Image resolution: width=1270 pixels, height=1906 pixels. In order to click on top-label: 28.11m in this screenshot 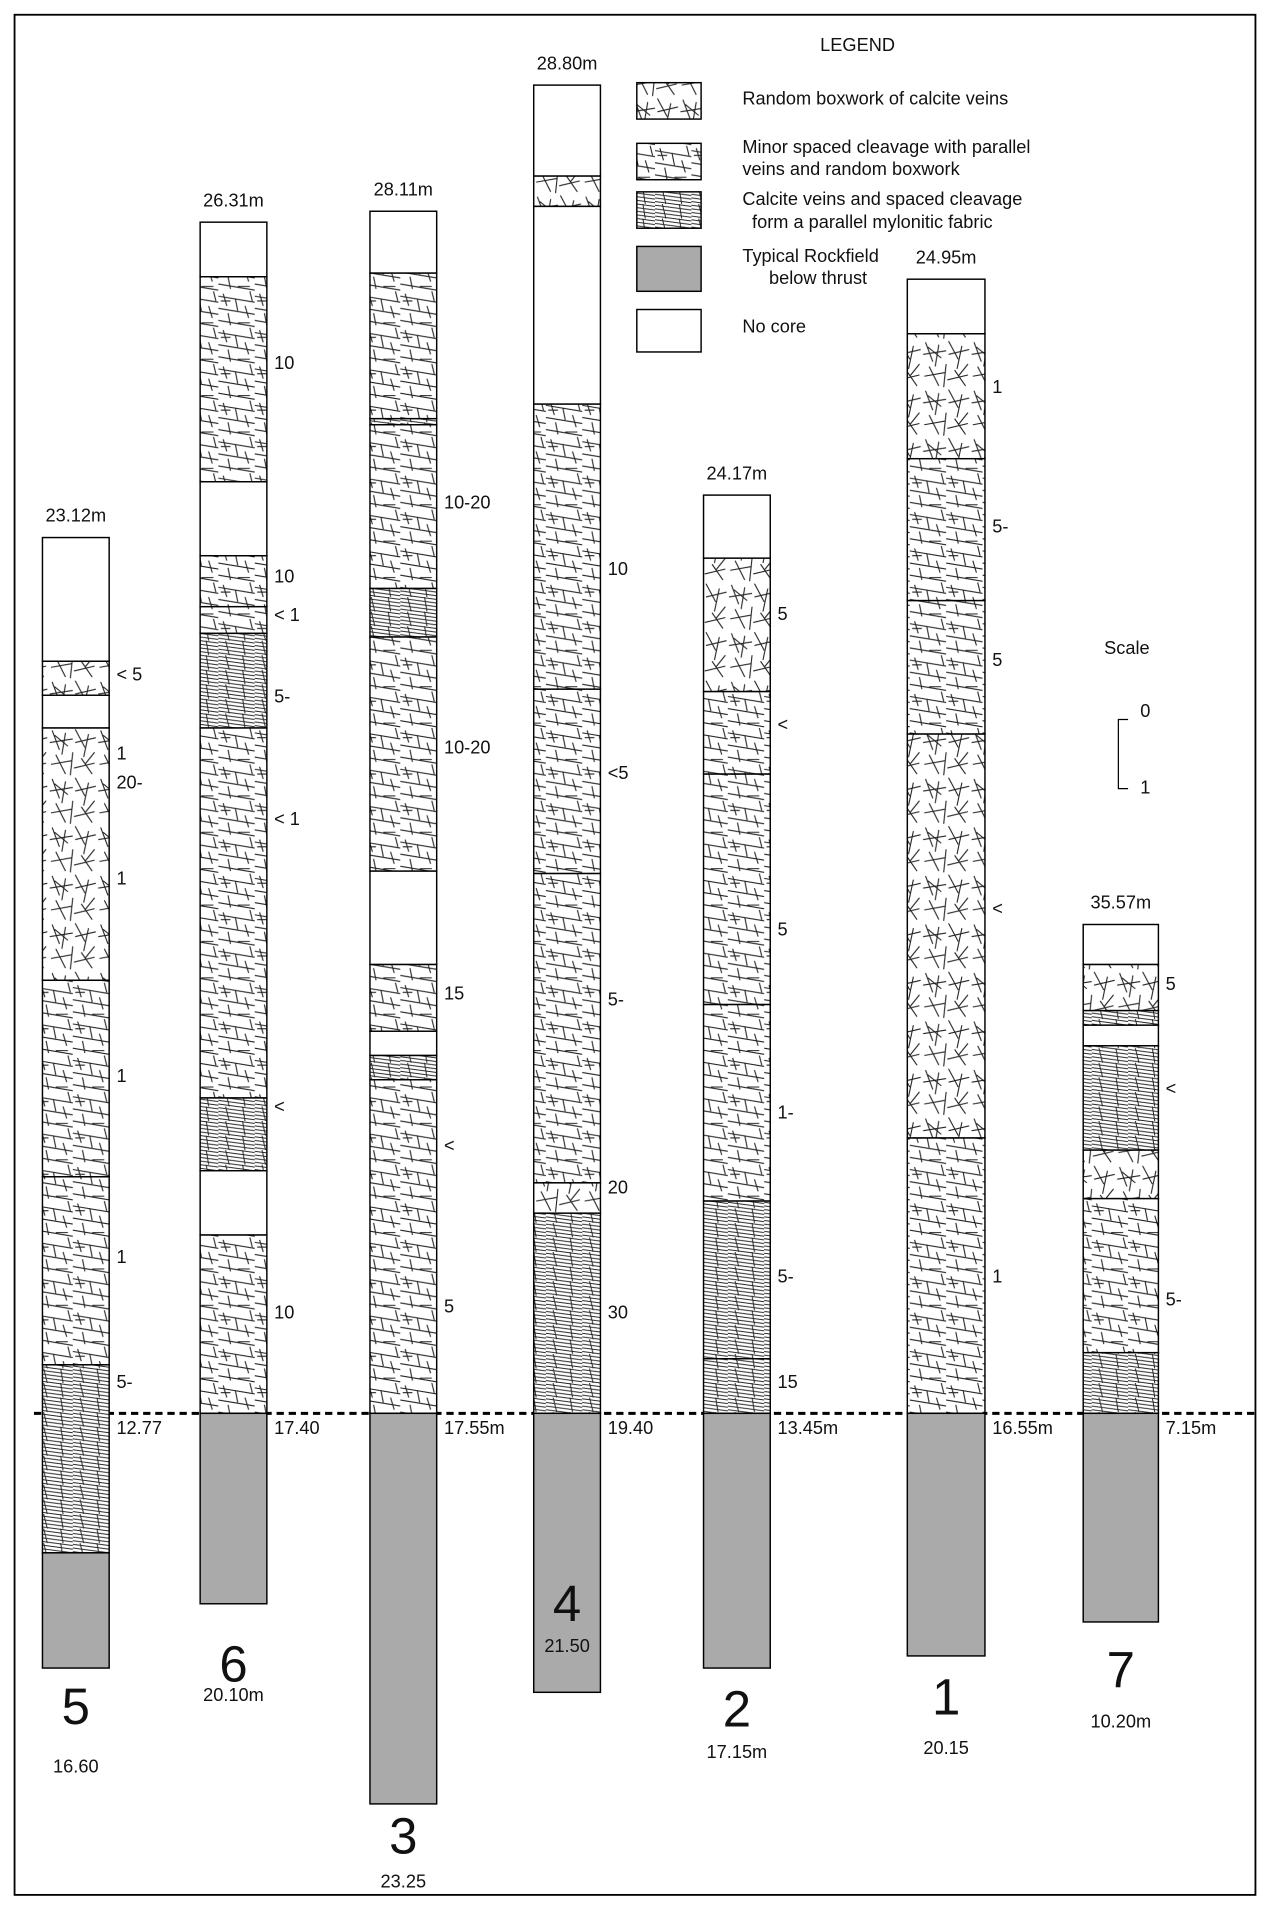, I will do `click(403, 189)`.